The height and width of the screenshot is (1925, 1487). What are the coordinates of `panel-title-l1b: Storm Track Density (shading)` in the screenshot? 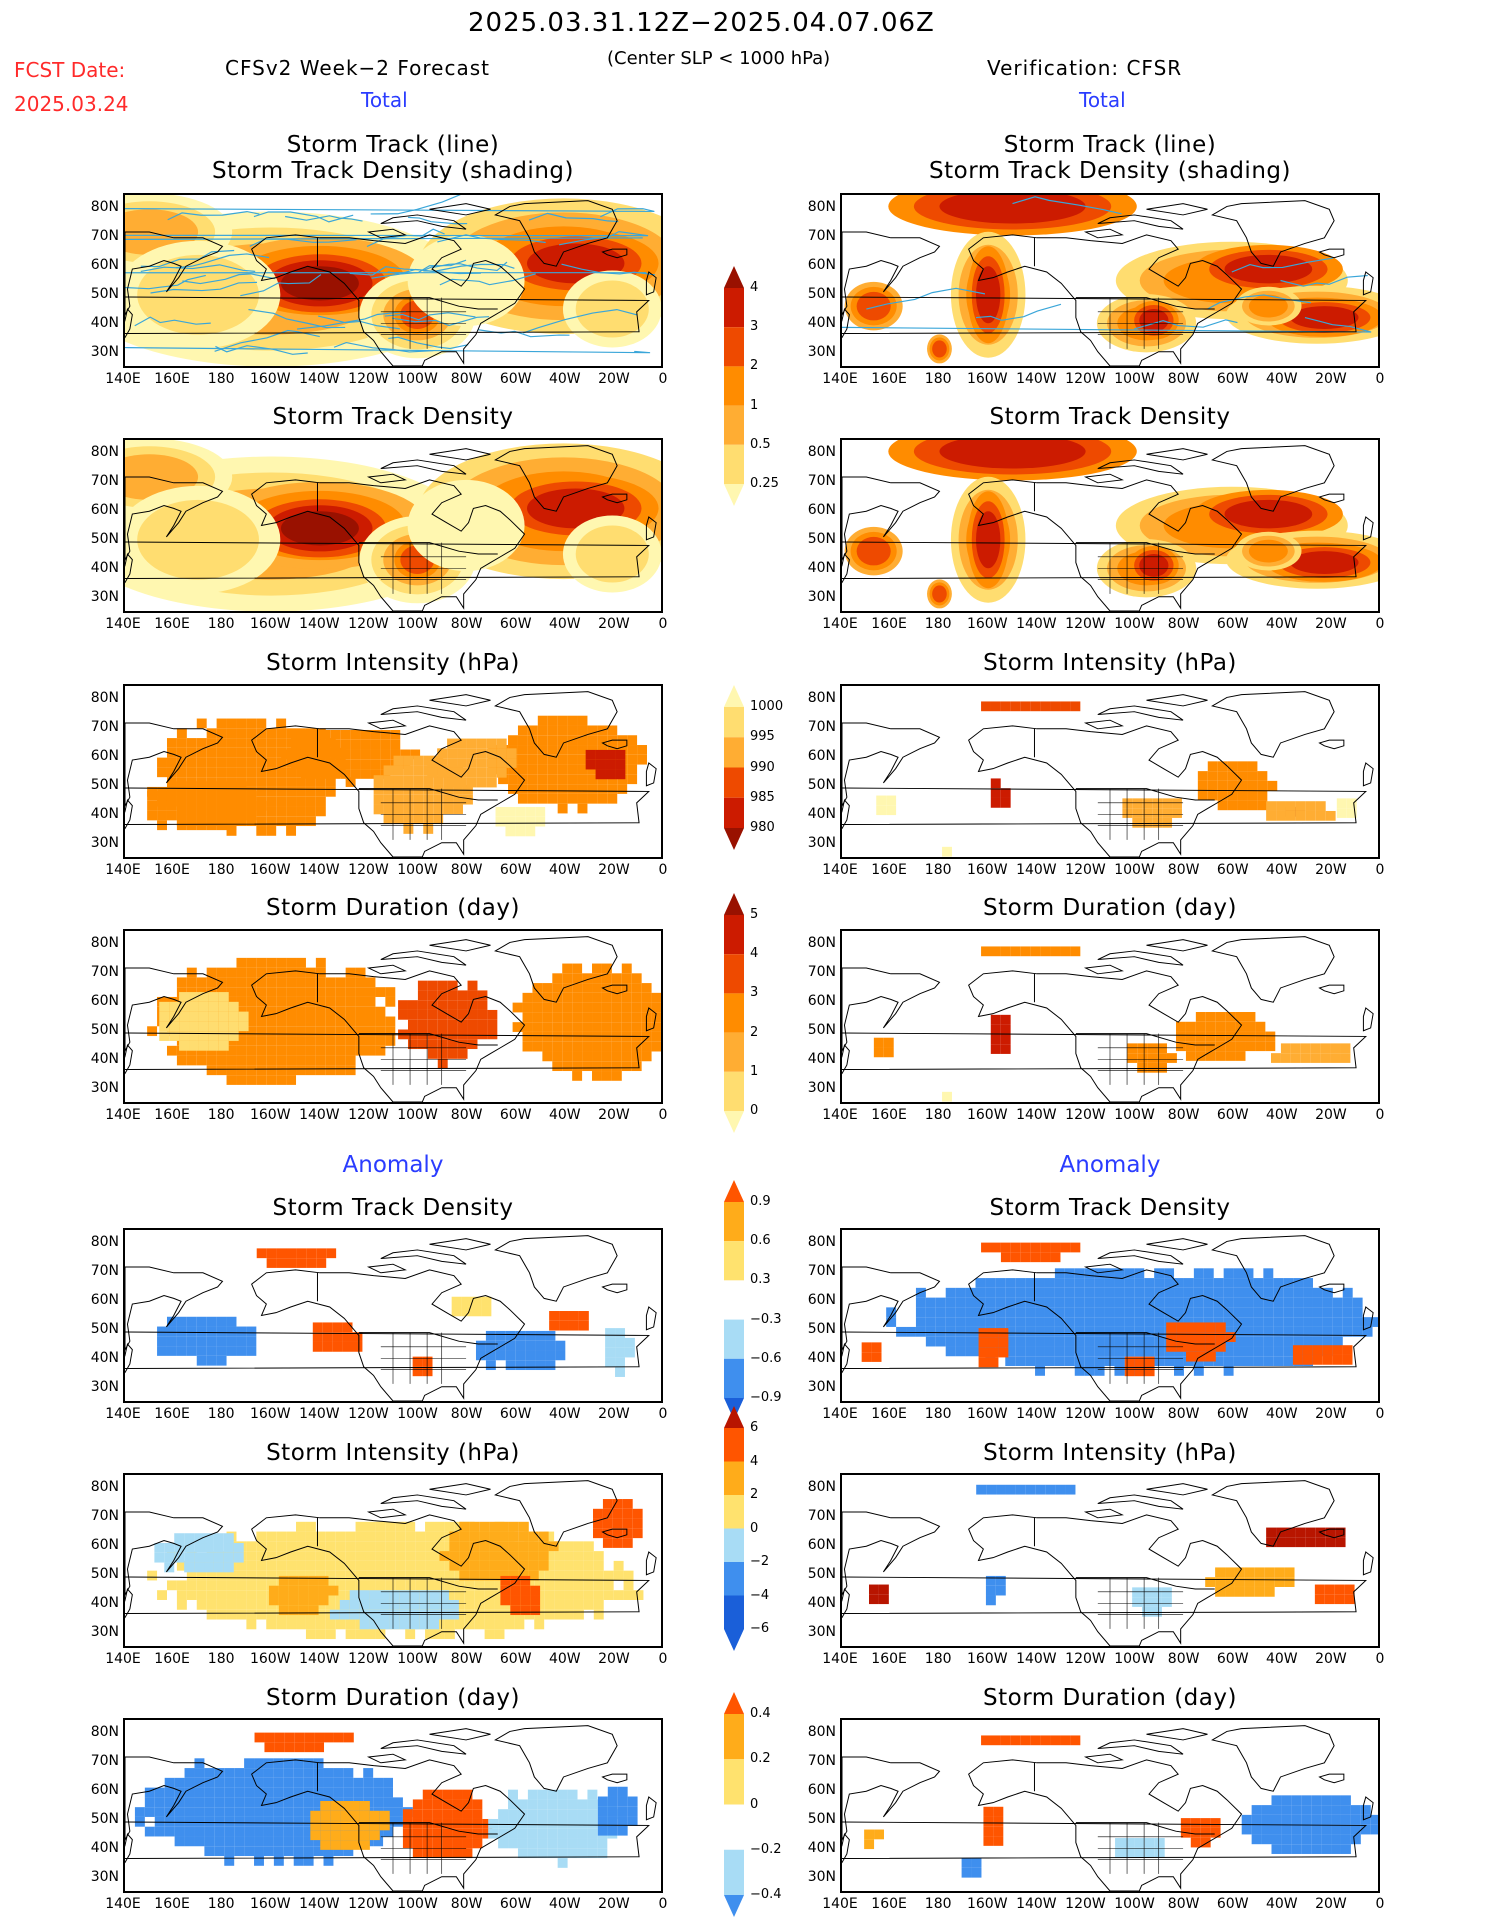 It's located at (393, 171).